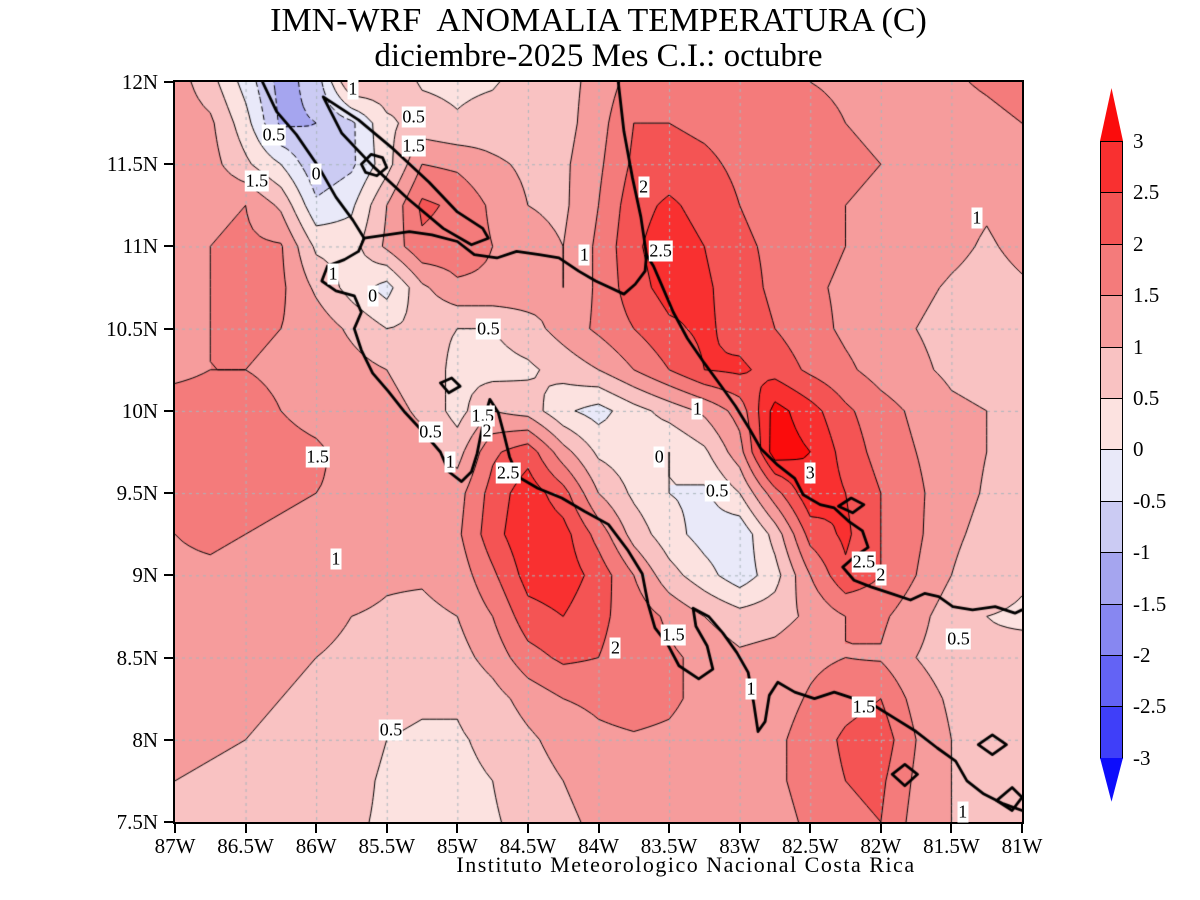 This screenshot has height=900, width=1200. Describe the element at coordinates (1146, 192) in the screenshot. I see `colorbar-label: 2.5` at that location.